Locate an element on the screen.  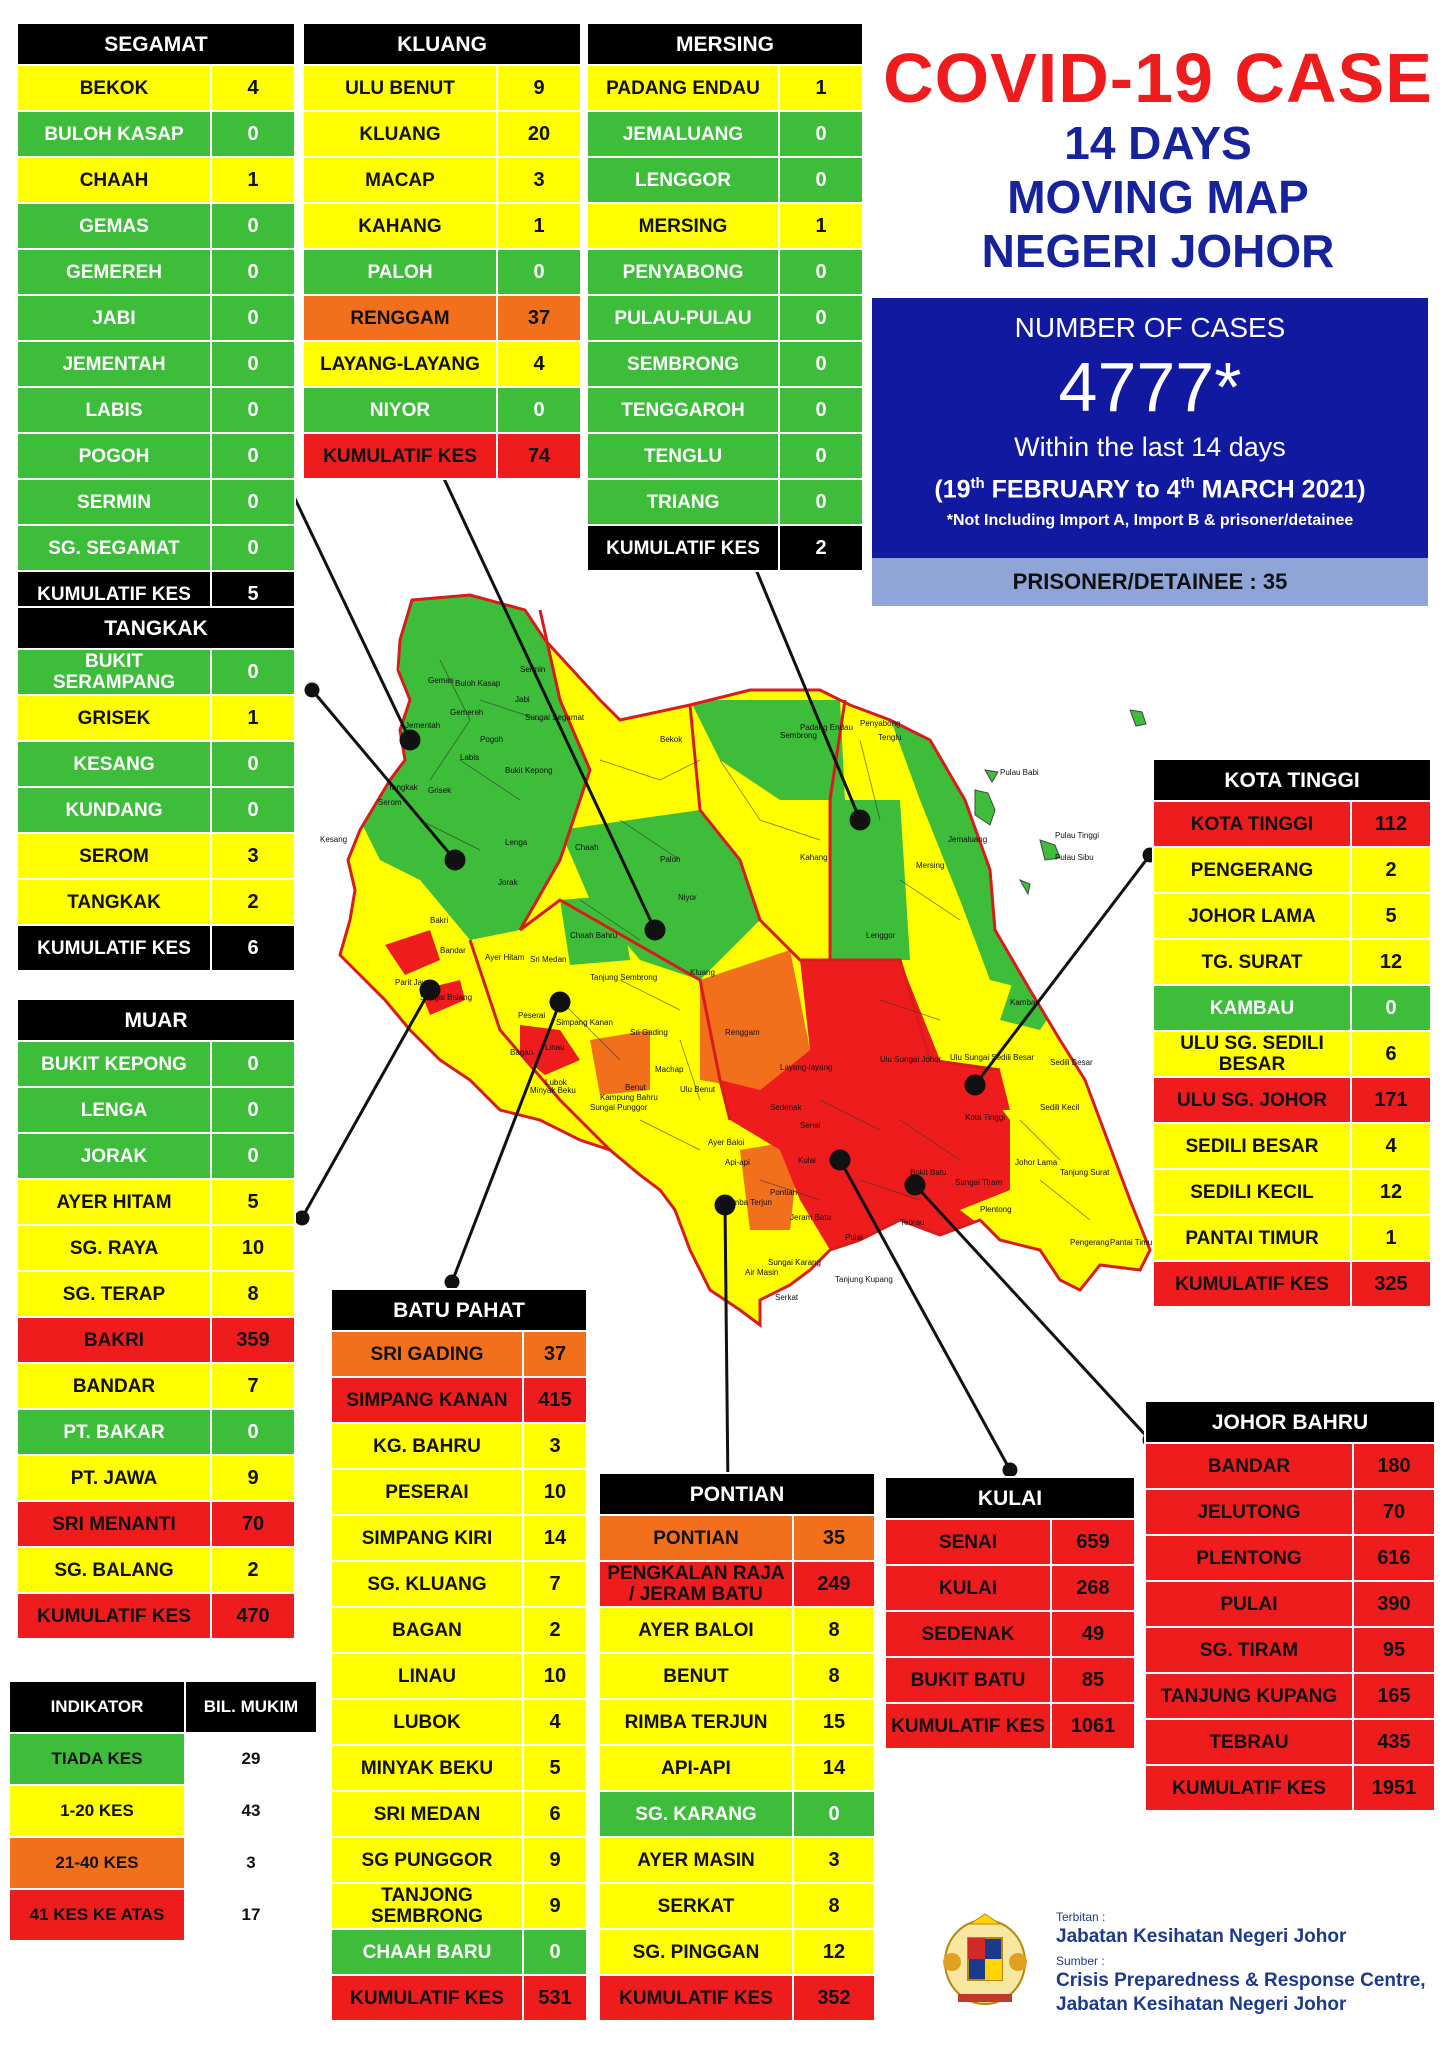
map-label: Pulau Tinggi is located at coordinates (1077, 835).